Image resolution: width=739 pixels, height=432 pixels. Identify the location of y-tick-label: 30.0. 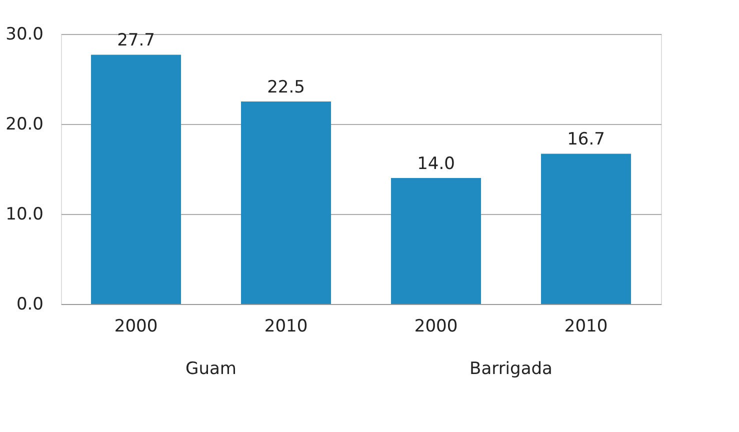
(25, 34).